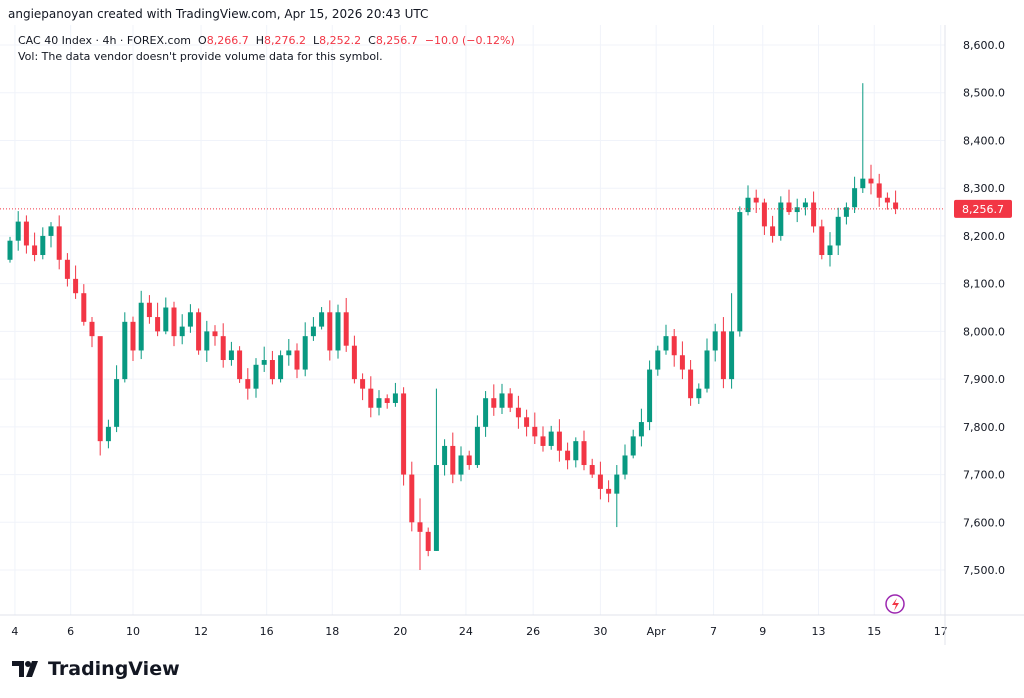  Describe the element at coordinates (600, 631) in the screenshot. I see `x-tick-label: 30` at that location.